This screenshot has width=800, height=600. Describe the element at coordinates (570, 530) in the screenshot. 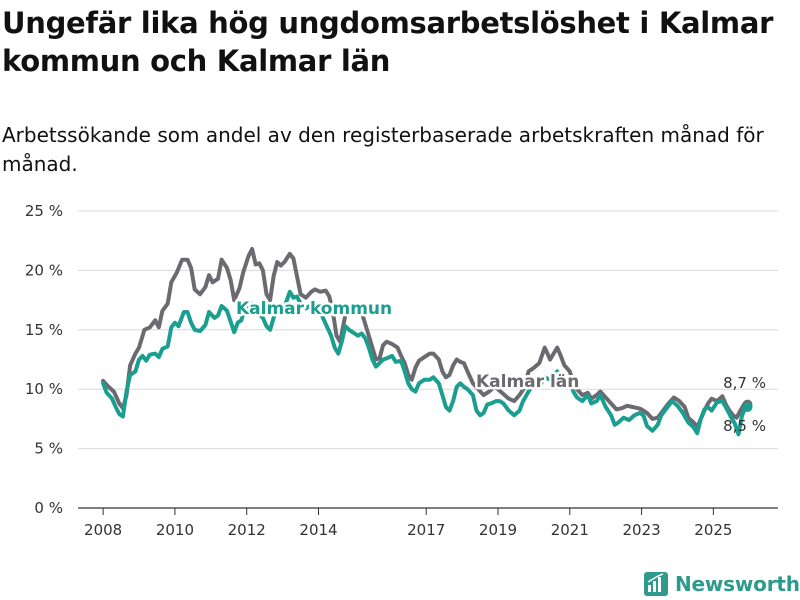

I see `x-tick-label: 2021` at that location.